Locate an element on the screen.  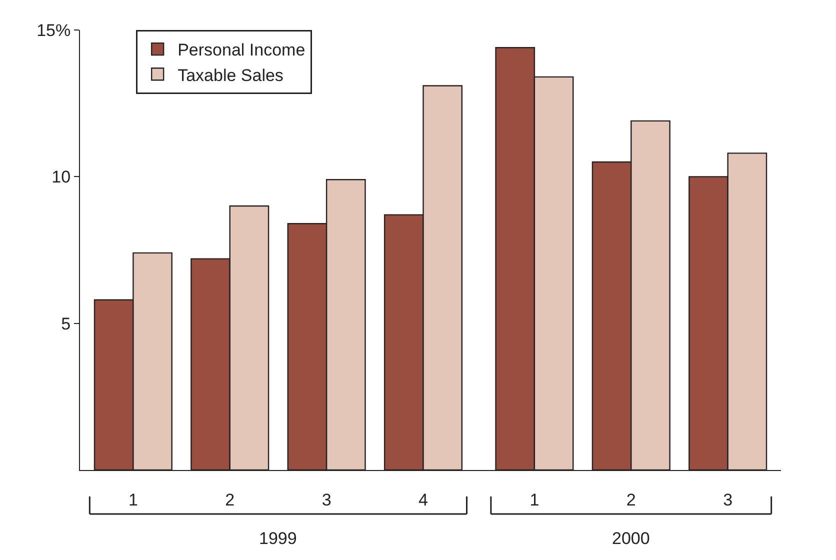
legend-label: Personal Income is located at coordinates (242, 50).